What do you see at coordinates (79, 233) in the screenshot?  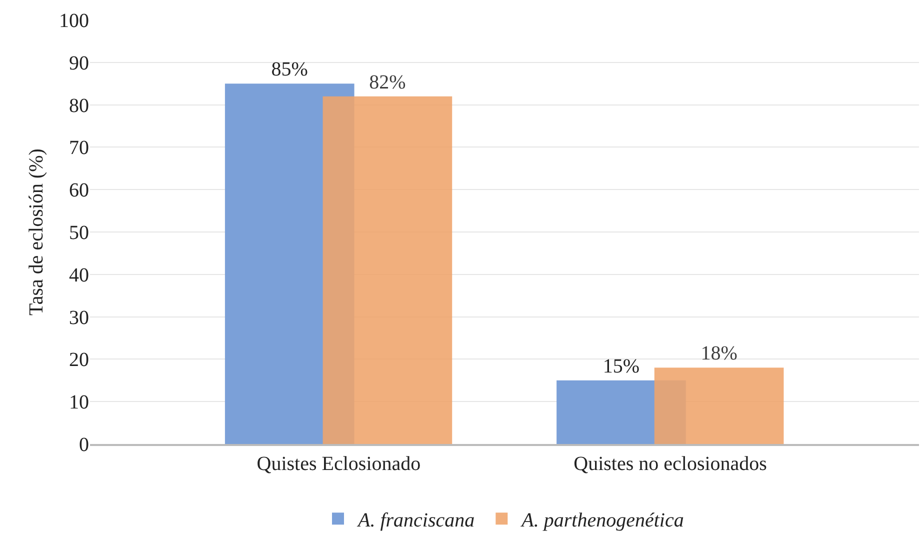 I see `y-tick-label: 50` at bounding box center [79, 233].